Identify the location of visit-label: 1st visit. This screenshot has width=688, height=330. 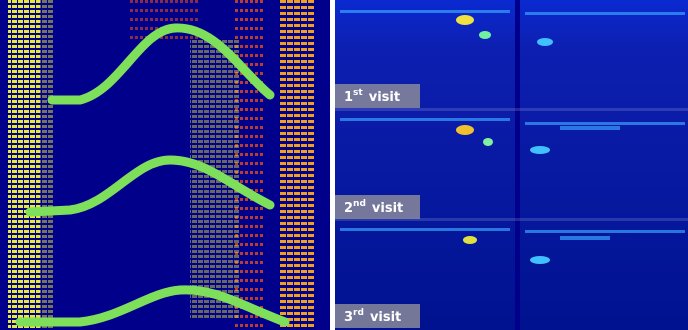
(372, 96).